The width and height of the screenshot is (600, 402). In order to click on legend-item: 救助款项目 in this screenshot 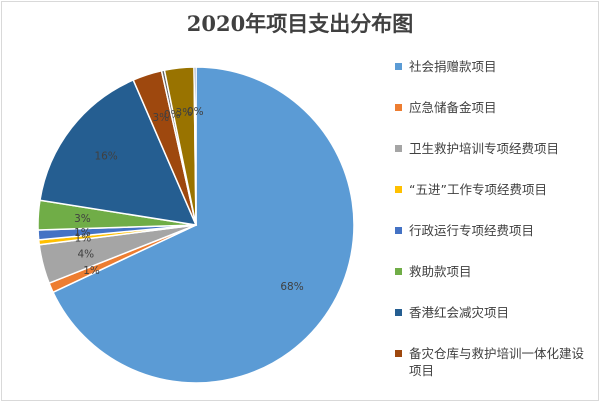, I will do `click(495, 283)`.